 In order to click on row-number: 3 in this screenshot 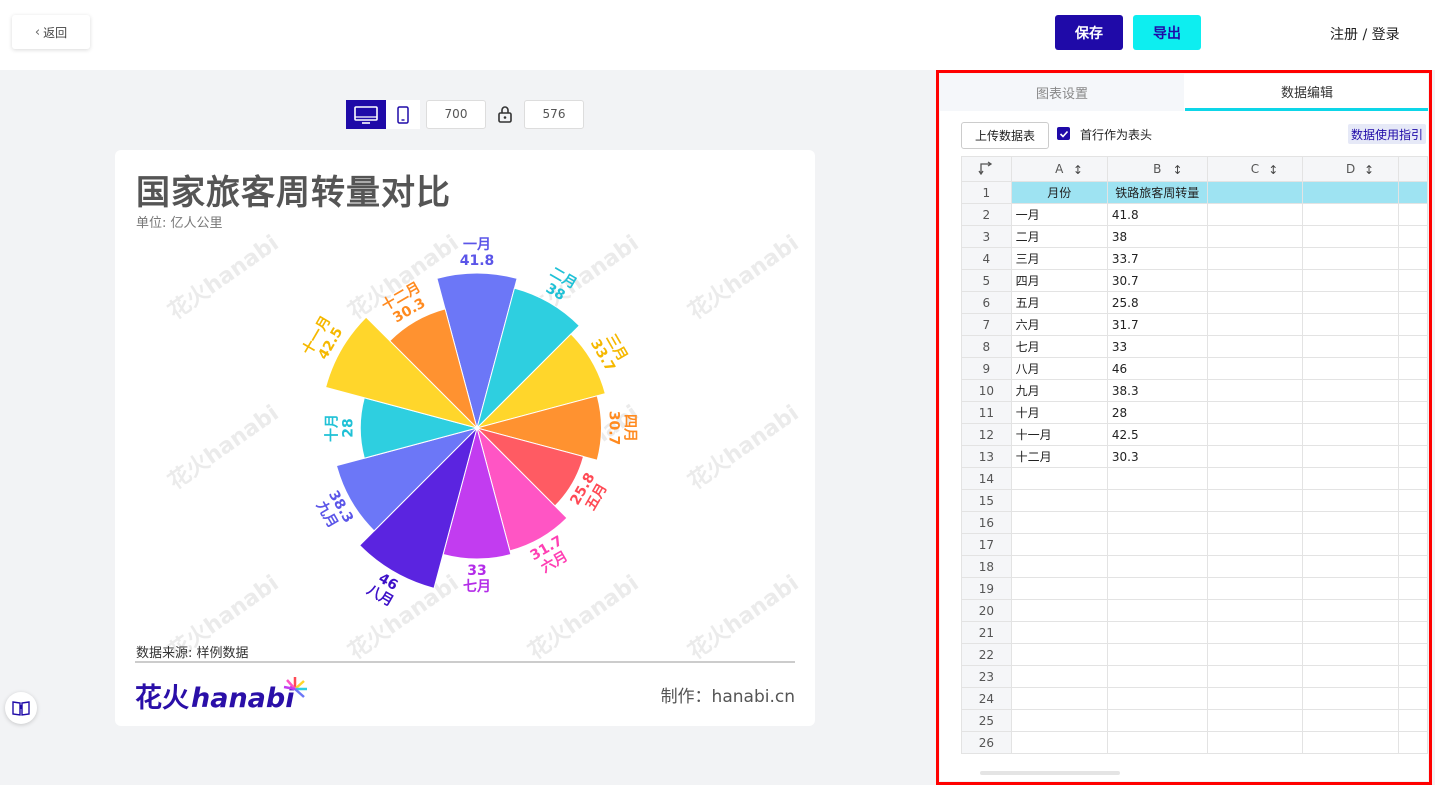, I will do `click(986, 236)`.